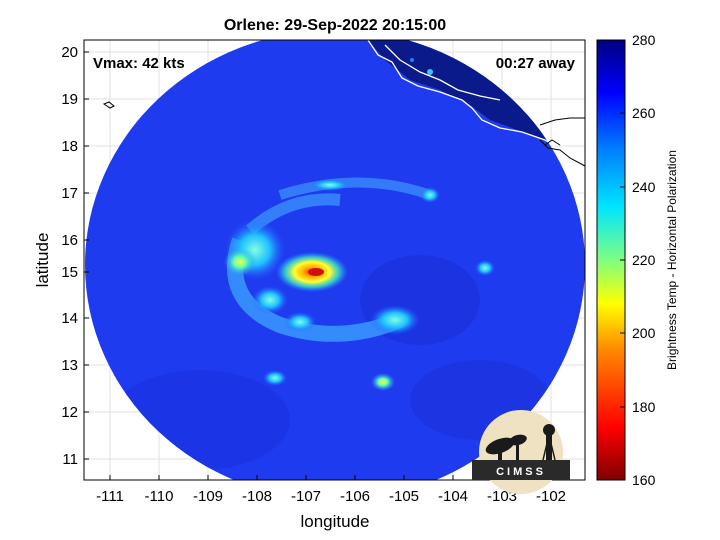  Describe the element at coordinates (69, 256) in the screenshot. I see `y-tick-labels: 20 19 18 17 16 15 14 13 12 11` at that location.